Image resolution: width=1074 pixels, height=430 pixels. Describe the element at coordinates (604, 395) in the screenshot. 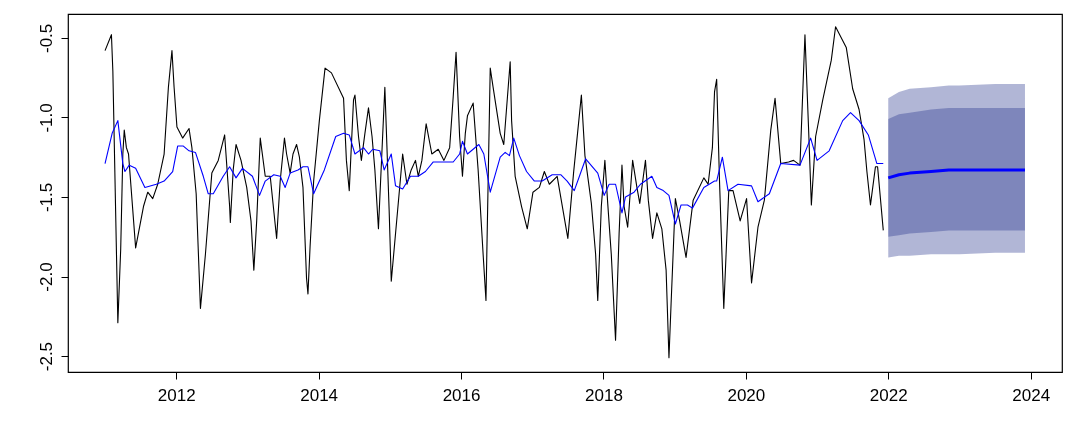

I see `x-tick-label: 2018` at that location.